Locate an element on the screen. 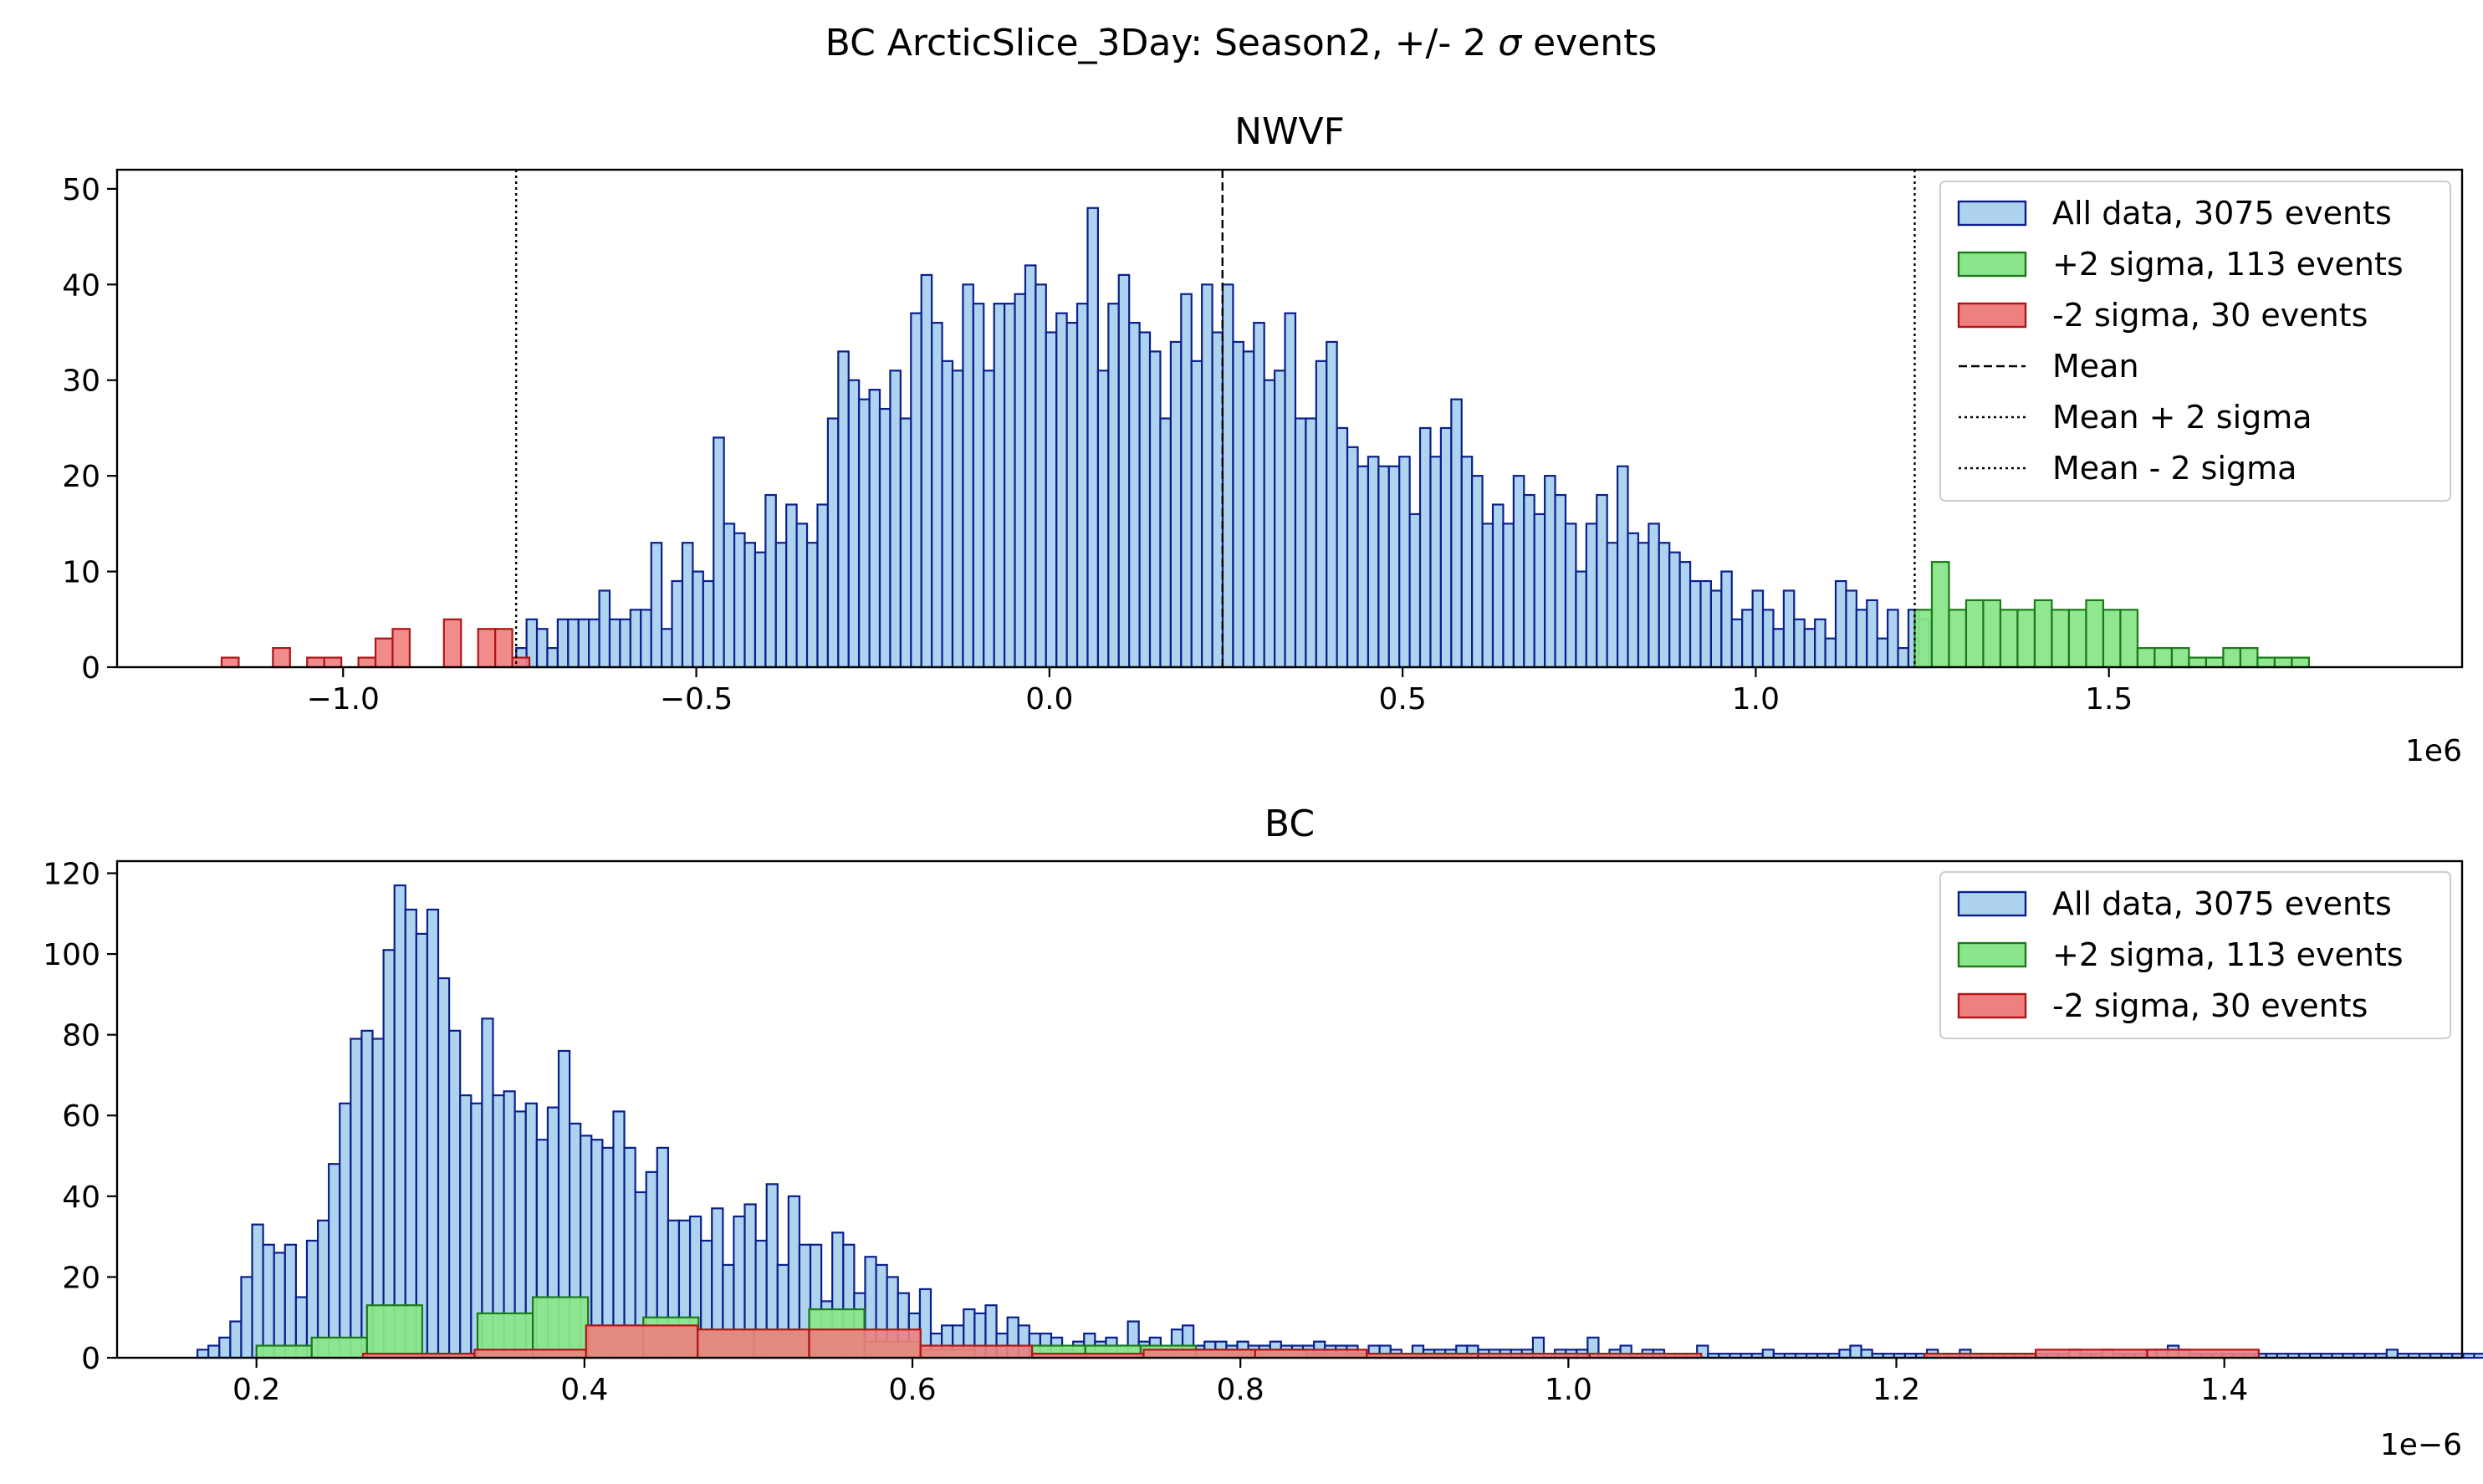 The width and height of the screenshot is (2483, 1484). bc-legend-swatch-plus is located at coordinates (1992, 954).